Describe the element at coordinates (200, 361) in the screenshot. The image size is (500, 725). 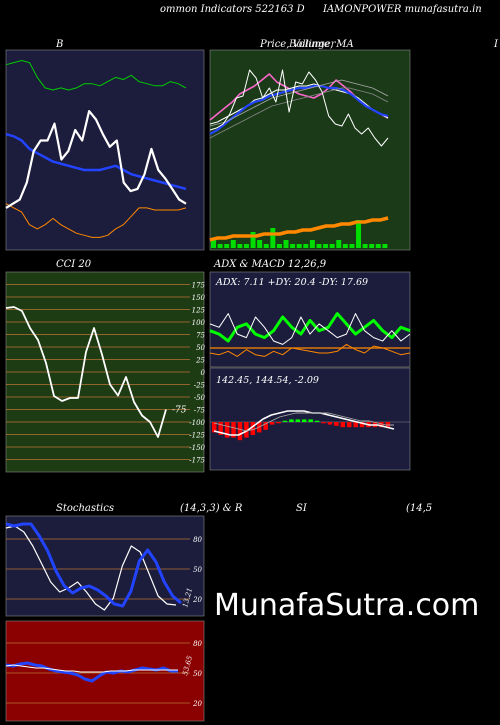
I see `cci-tick-label: 25` at that location.